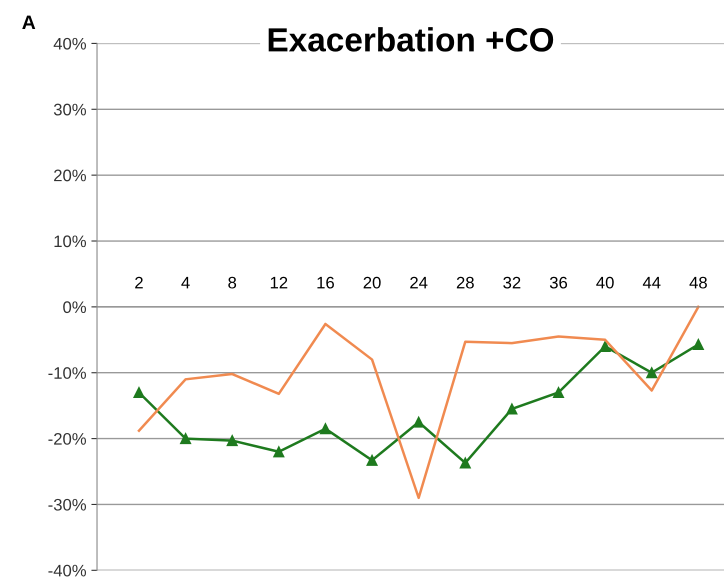 This screenshot has height=579, width=724. I want to click on text: A, so click(29, 22).